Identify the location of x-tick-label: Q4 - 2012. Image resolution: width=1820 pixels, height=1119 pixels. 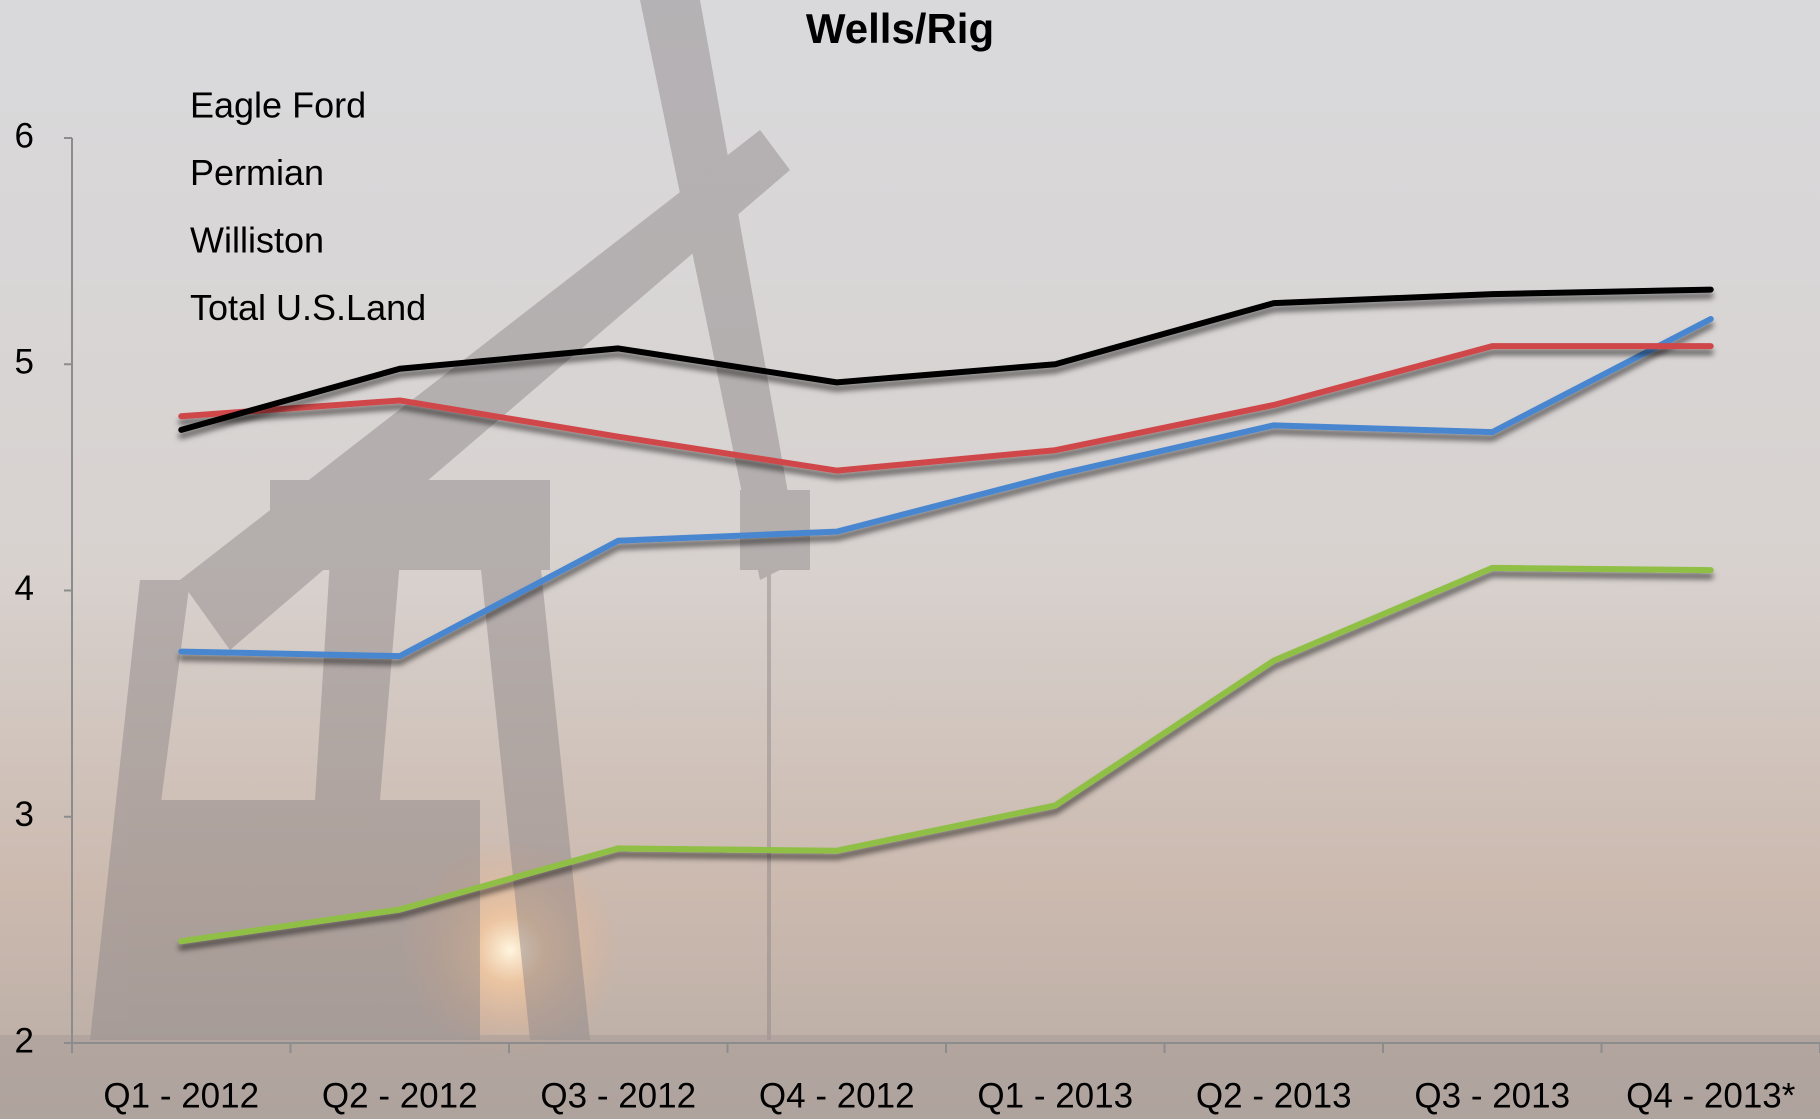
(837, 1095).